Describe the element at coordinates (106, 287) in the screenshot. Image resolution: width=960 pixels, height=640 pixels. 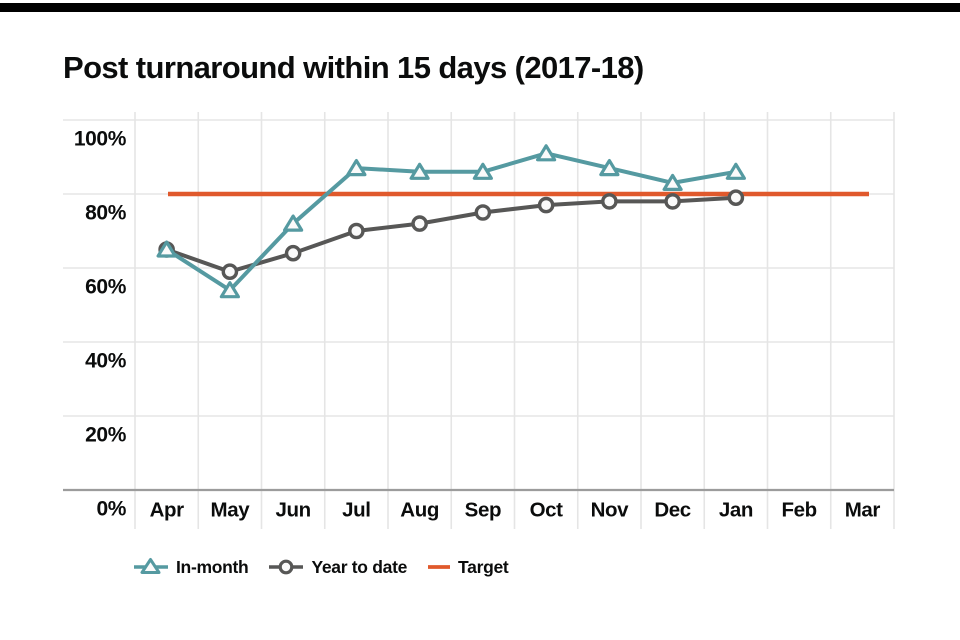
I see `y-axis-tick-label: 60%` at that location.